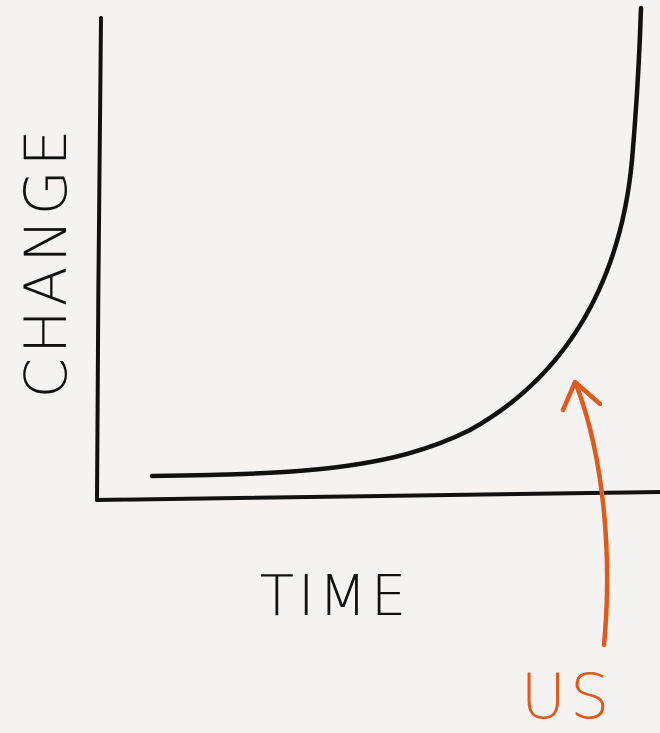  What do you see at coordinates (377, 496) in the screenshot?
I see `x-axis` at bounding box center [377, 496].